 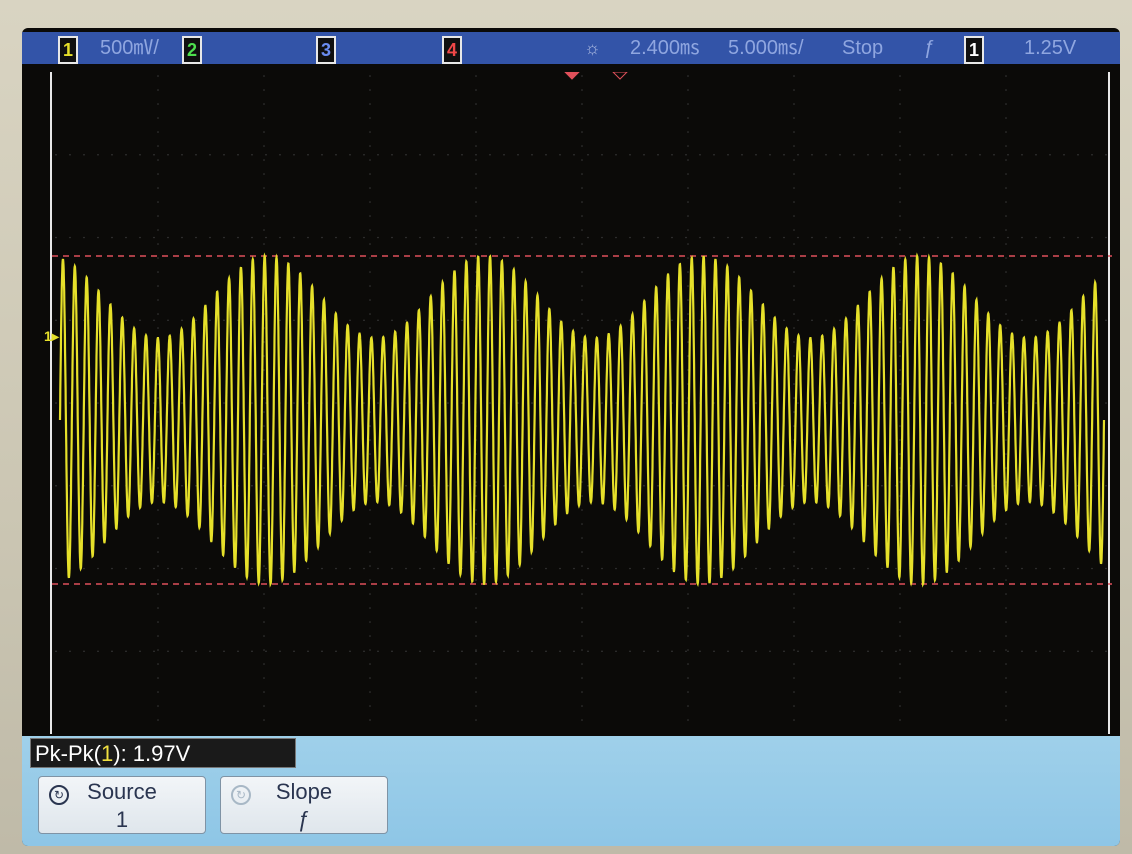 I want to click on slope-softkey: ↻ Slope ƒ, so click(x=304, y=805).